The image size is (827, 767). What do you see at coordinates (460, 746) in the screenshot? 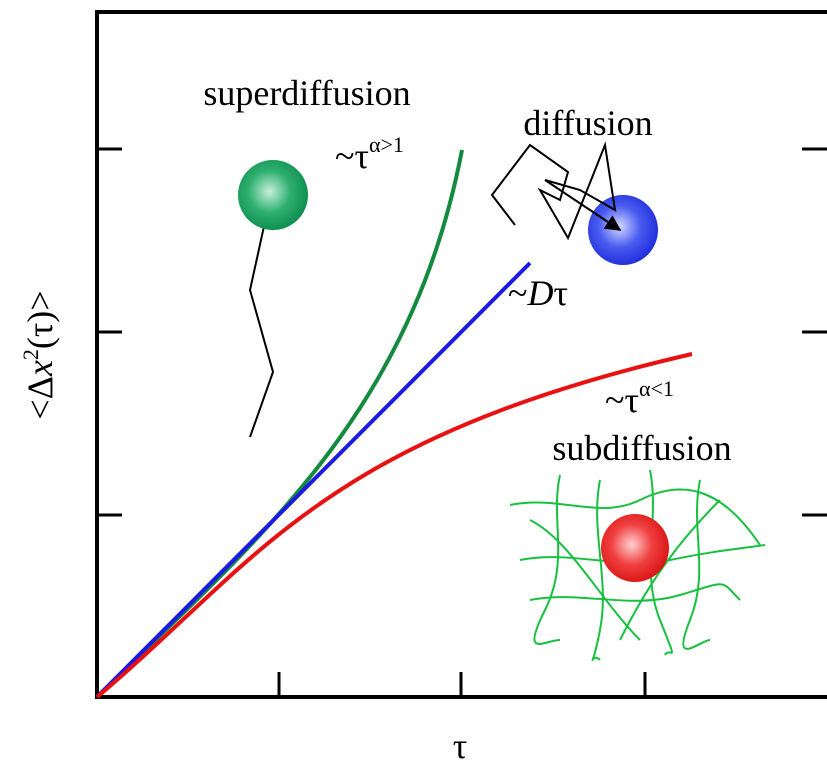
I see `x-axis-label: τ` at bounding box center [460, 746].